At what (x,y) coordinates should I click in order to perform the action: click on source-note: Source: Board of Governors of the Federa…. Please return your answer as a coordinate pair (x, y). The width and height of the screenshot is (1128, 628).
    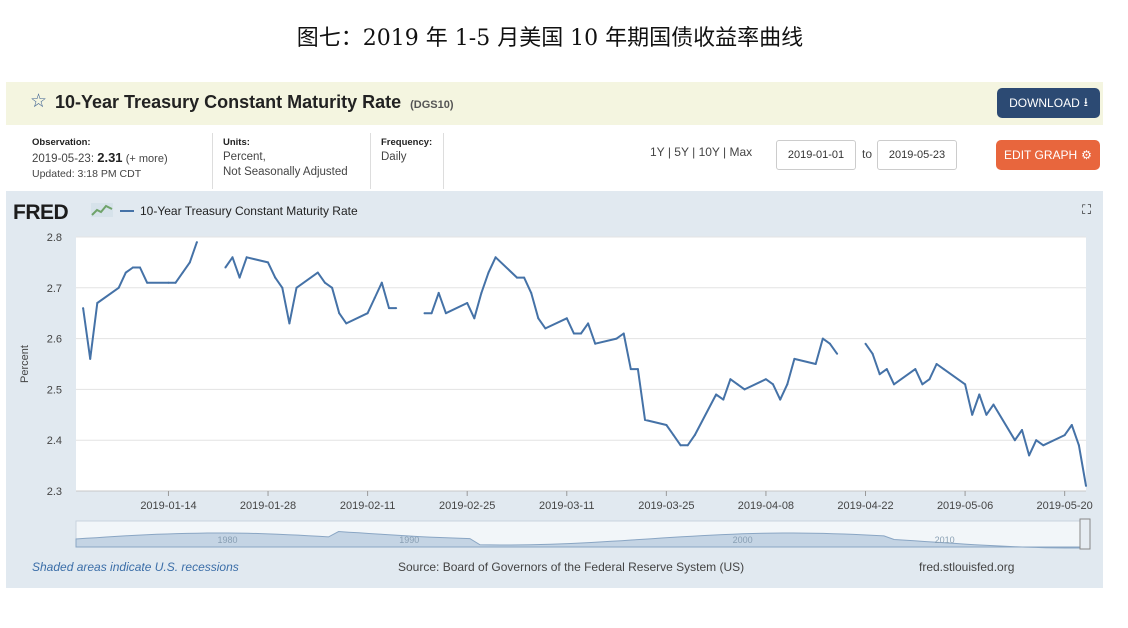
    Looking at the image, I should click on (571, 567).